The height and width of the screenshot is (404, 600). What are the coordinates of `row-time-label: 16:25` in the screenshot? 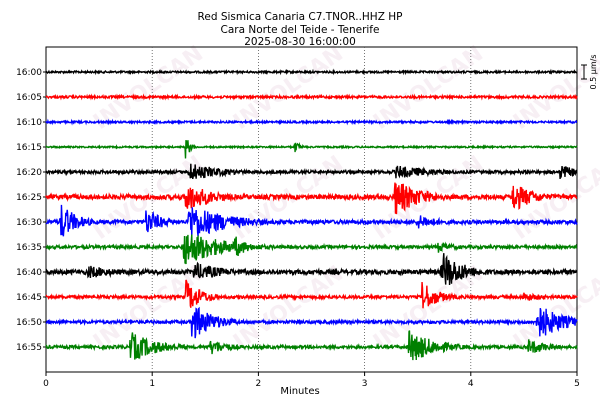 It's located at (29, 198).